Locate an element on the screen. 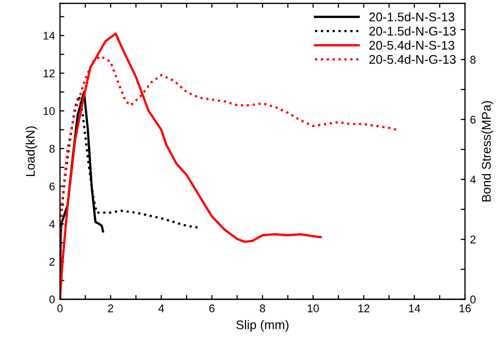  x-tick-label: 10 is located at coordinates (313, 308).